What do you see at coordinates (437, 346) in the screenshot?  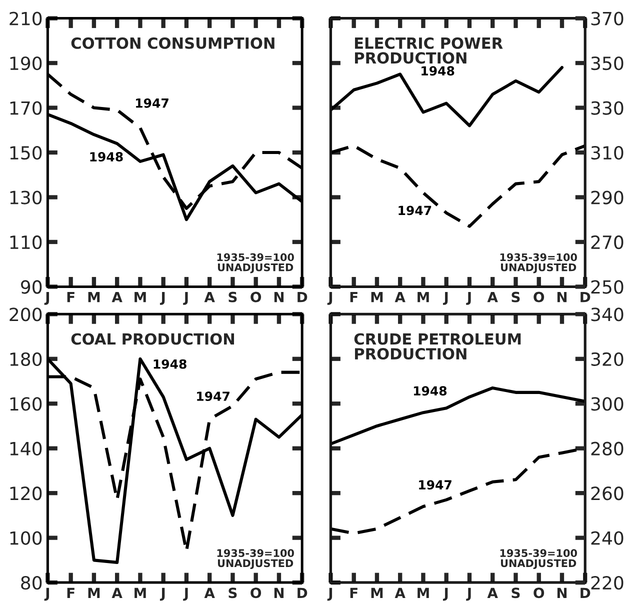 I see `text: CRUDE PETROLEUM PRODUCTION` at bounding box center [437, 346].